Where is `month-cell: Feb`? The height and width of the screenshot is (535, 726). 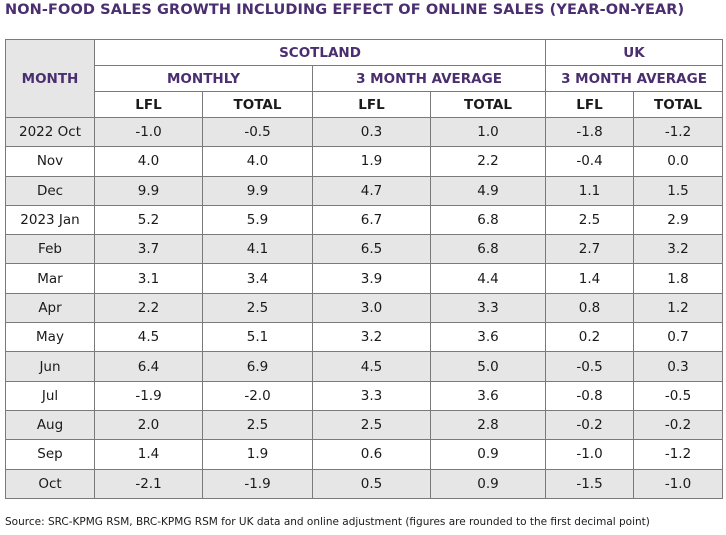 month-cell: Feb is located at coordinates (50, 249).